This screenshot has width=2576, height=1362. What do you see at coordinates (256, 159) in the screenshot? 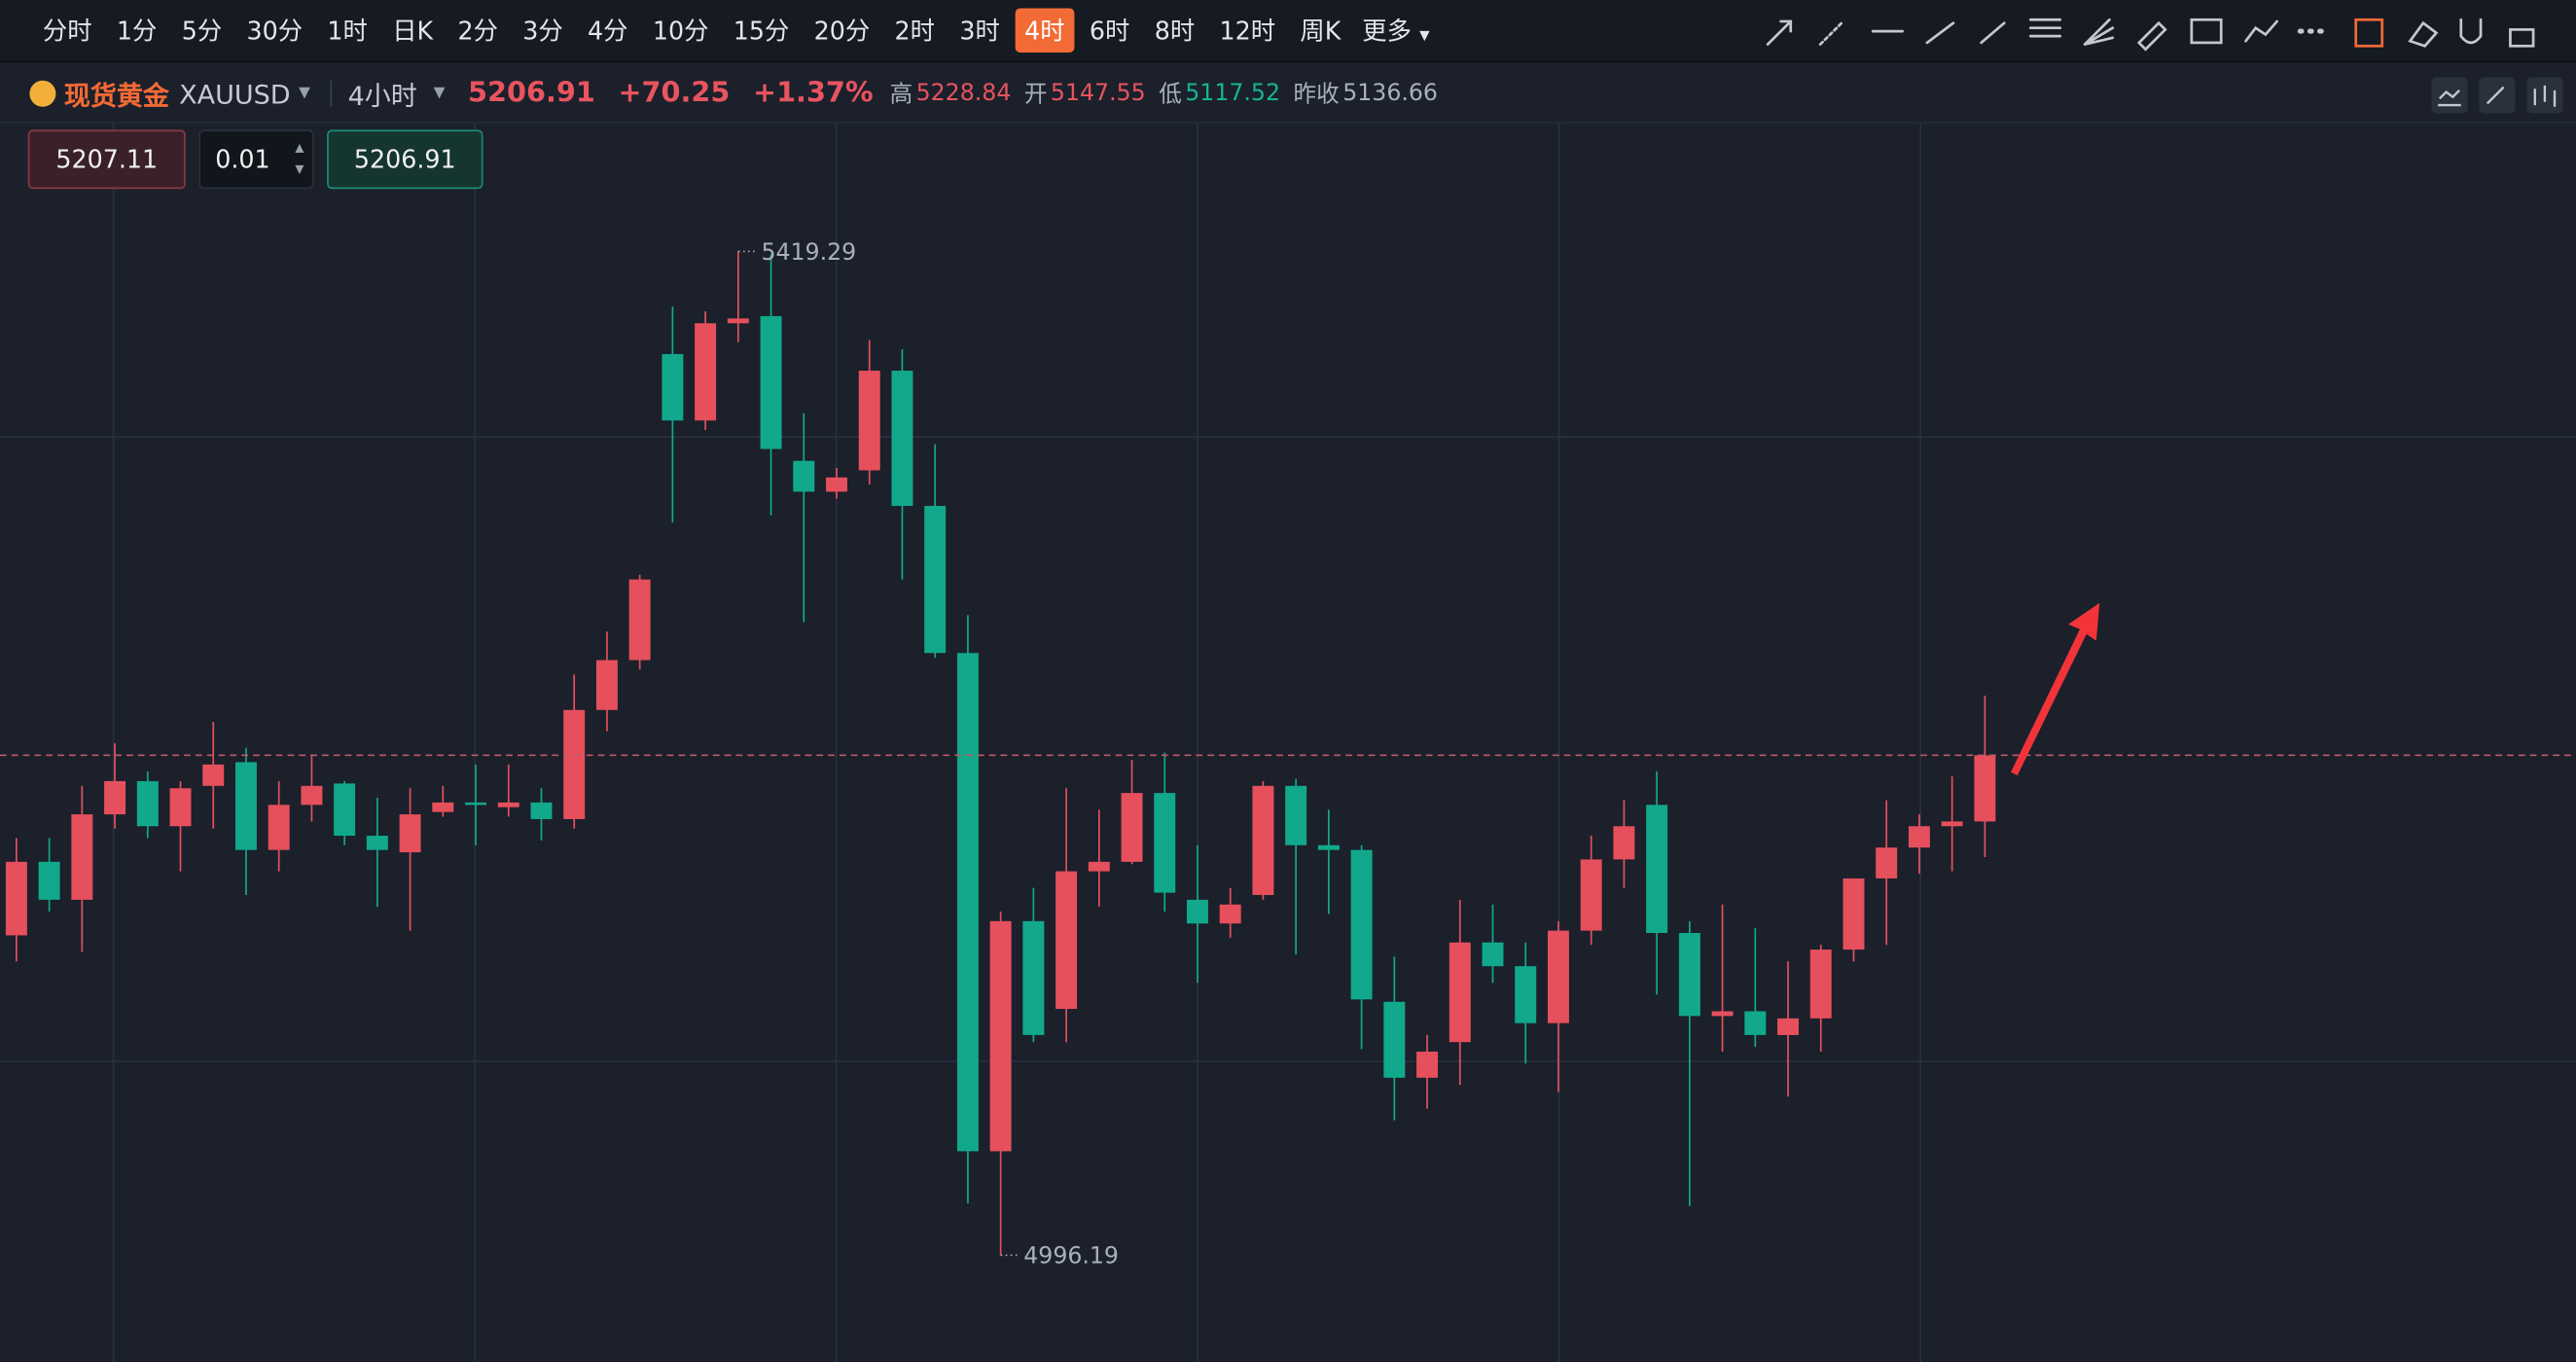
I see `quantity-input: 0.01 ▲ ▼` at bounding box center [256, 159].